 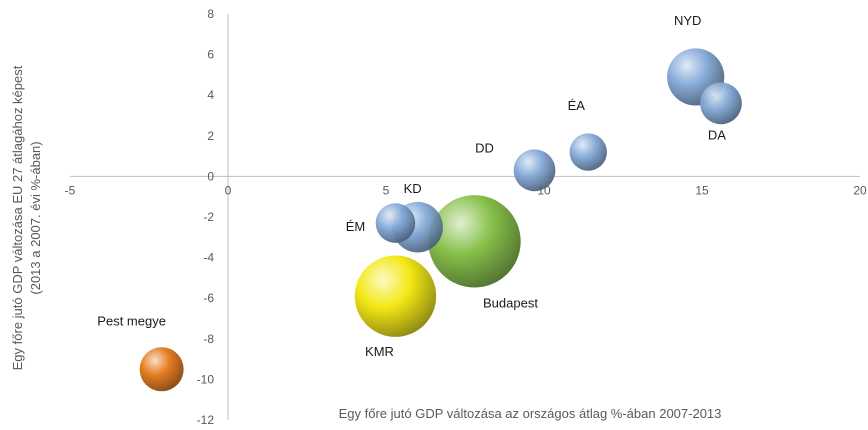 I want to click on bubble-label: NYD, so click(x=687, y=20).